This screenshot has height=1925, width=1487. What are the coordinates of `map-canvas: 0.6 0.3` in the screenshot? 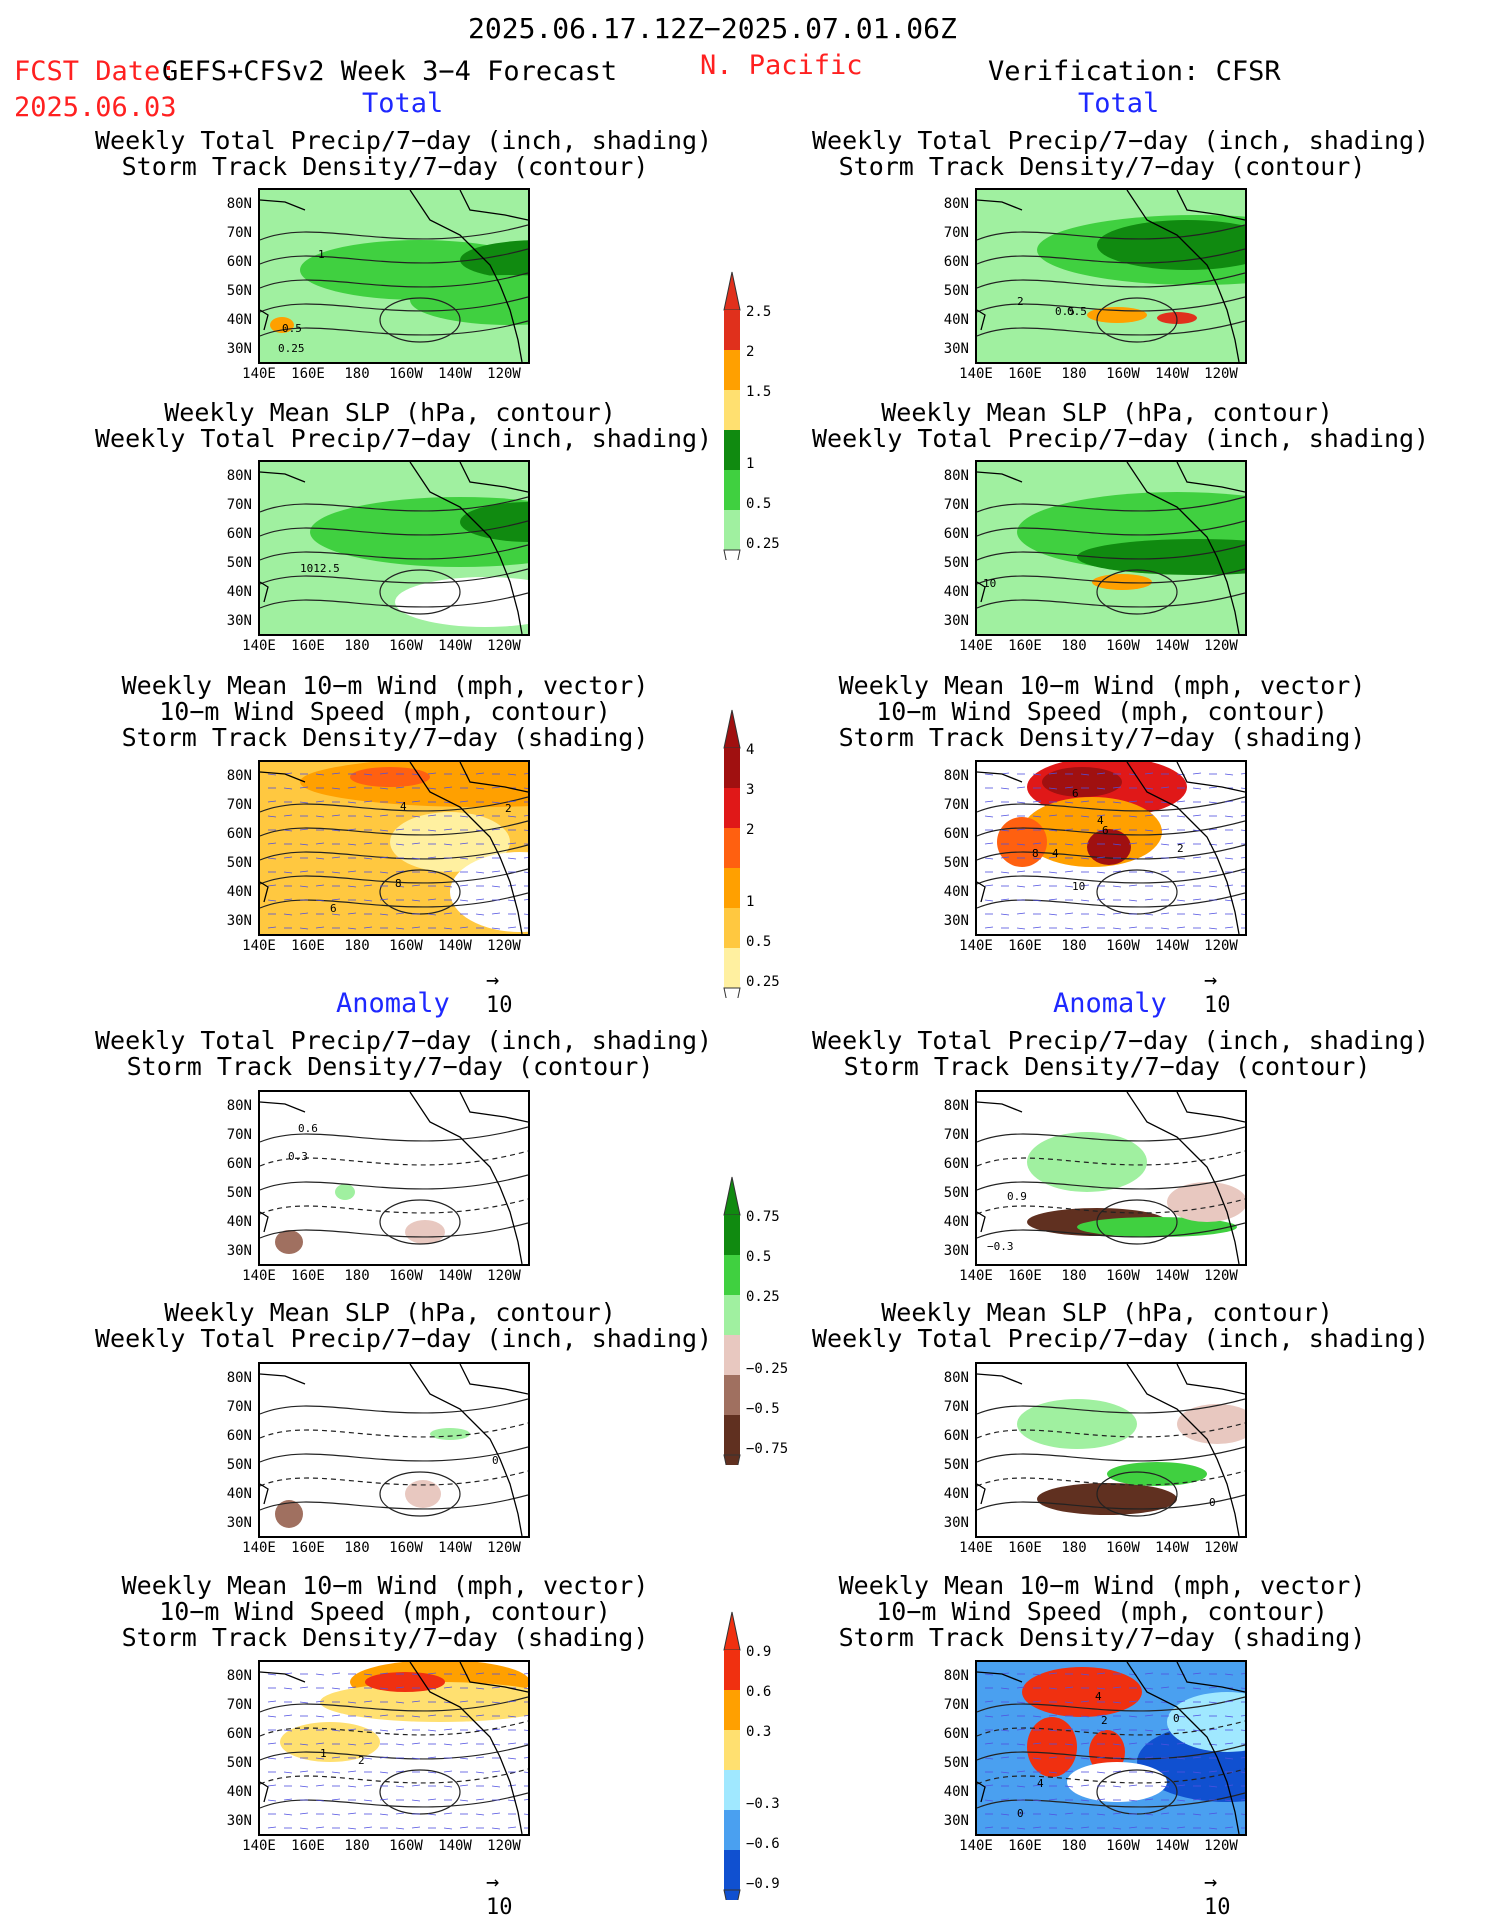 It's located at (394, 1178).